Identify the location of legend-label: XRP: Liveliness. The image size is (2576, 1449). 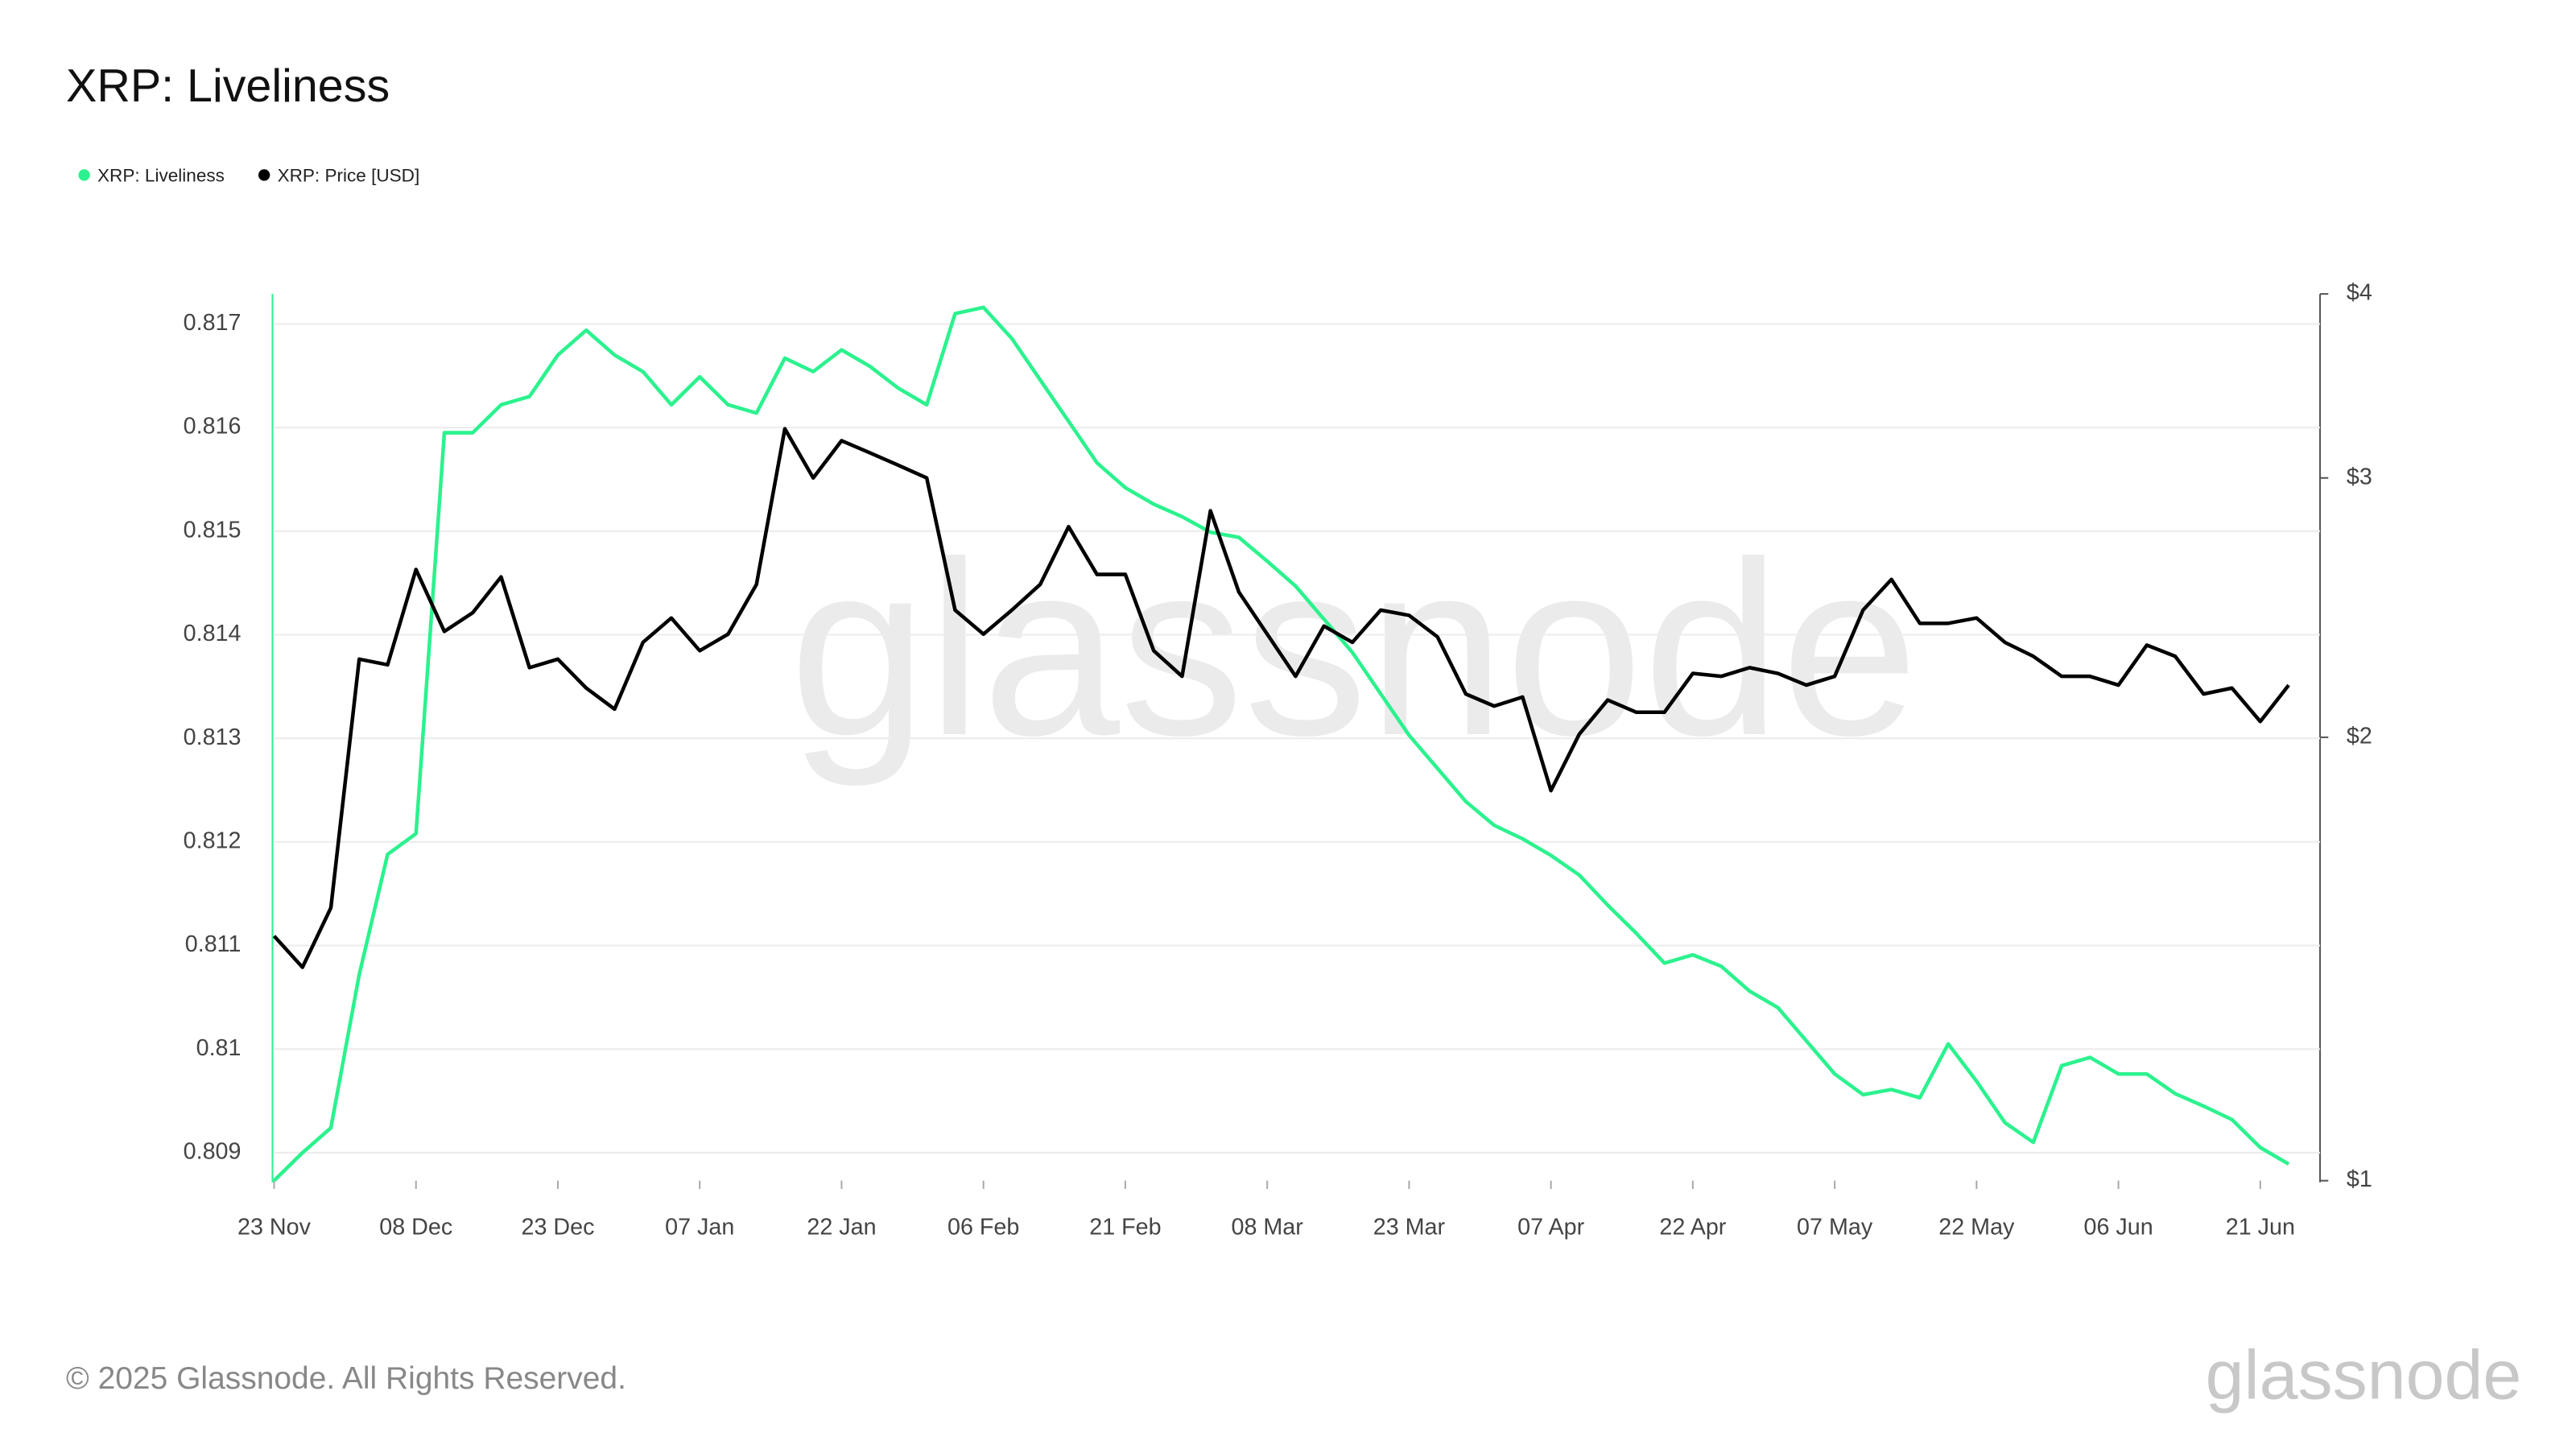
(161, 175).